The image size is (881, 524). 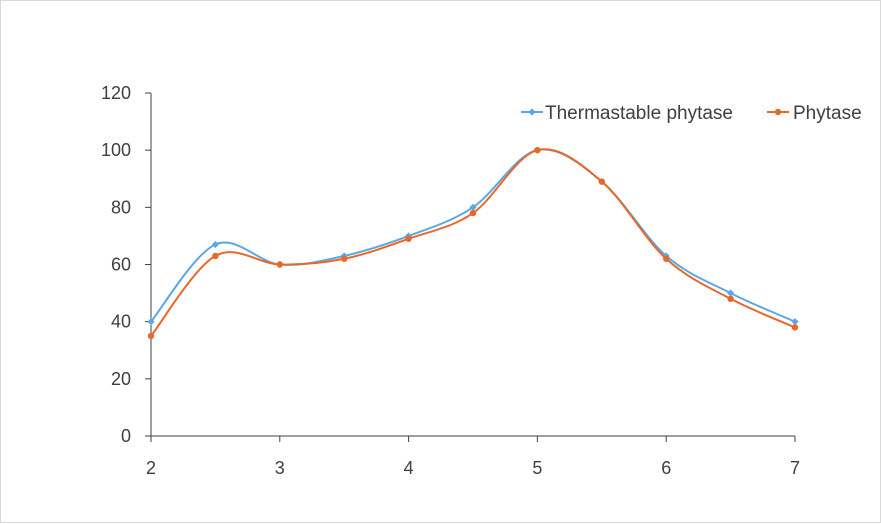 What do you see at coordinates (121, 265) in the screenshot?
I see `y-tick-label: 60` at bounding box center [121, 265].